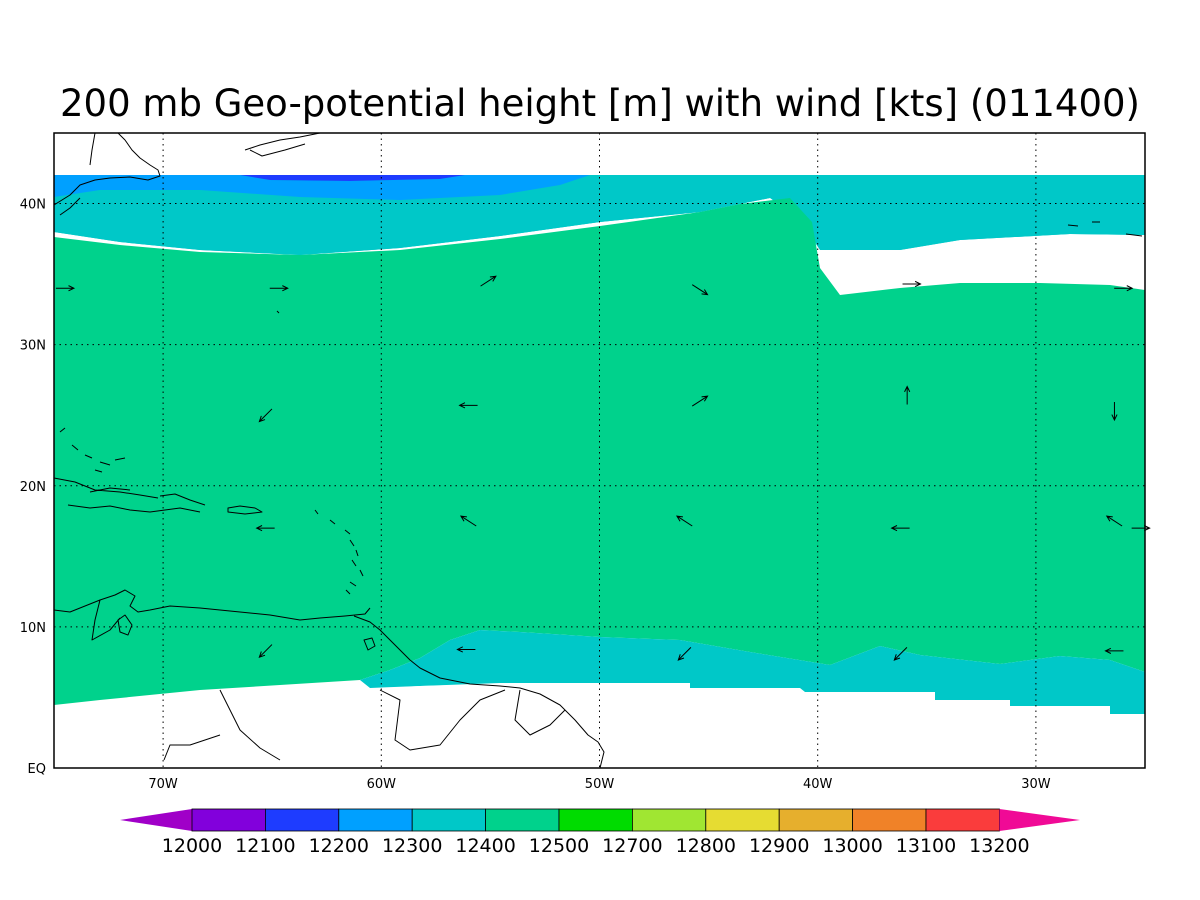 The width and height of the screenshot is (1200, 900). What do you see at coordinates (33, 205) in the screenshot?
I see `y-tick-label: 40N` at bounding box center [33, 205].